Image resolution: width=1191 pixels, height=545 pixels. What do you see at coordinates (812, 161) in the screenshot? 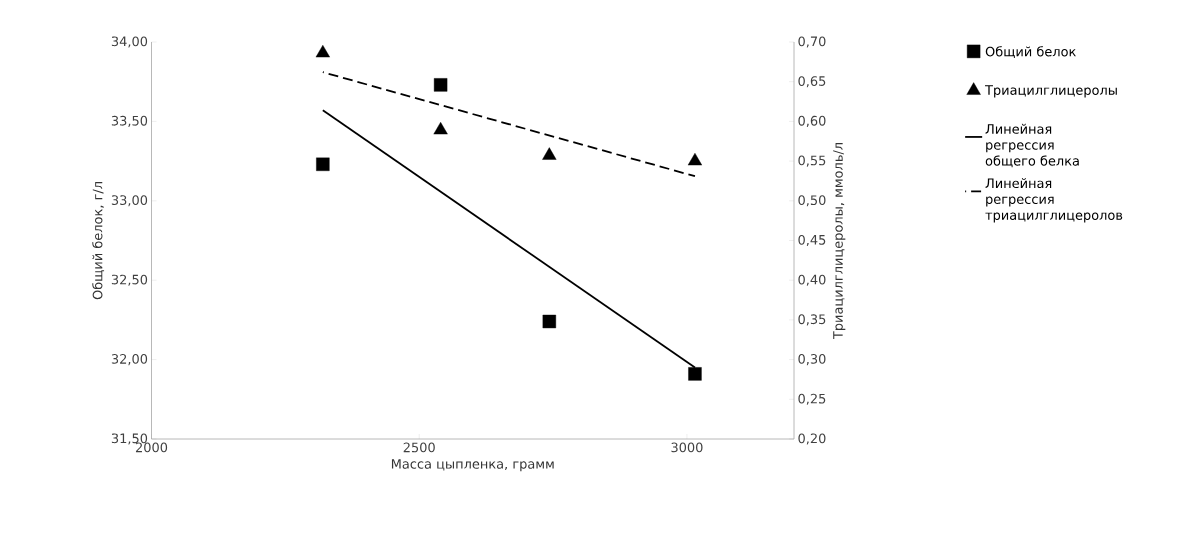
I see `y2-tick-label: 0,55` at bounding box center [812, 161].